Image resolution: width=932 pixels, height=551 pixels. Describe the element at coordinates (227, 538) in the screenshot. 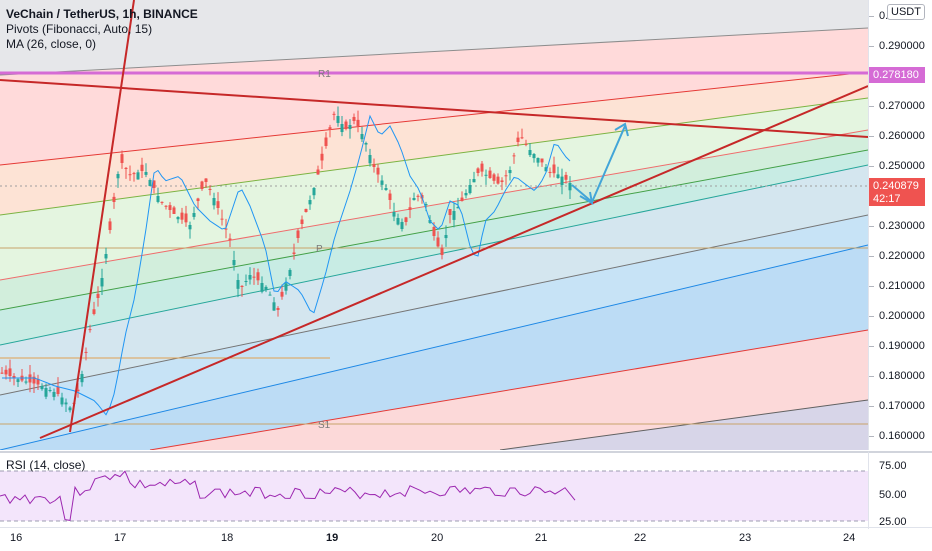

I see `time-label-18: 18` at that location.